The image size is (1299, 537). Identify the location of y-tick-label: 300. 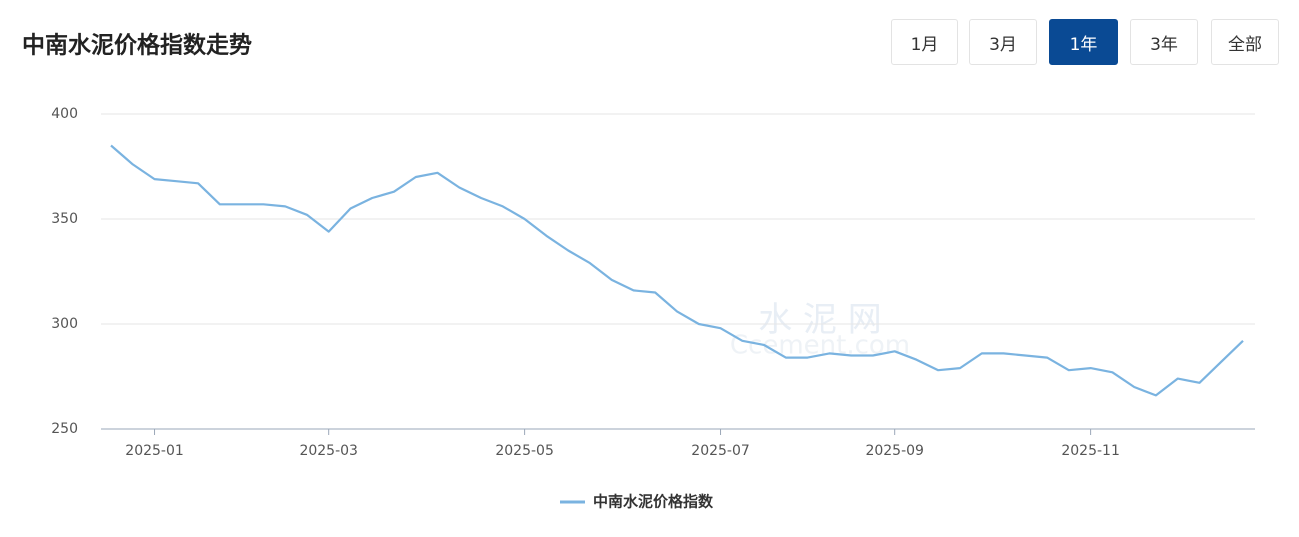
(64, 324).